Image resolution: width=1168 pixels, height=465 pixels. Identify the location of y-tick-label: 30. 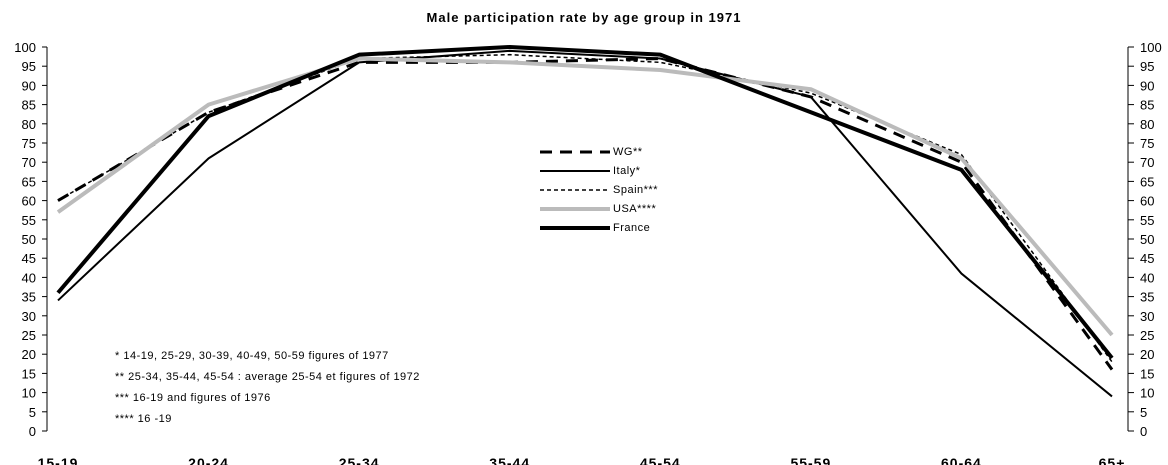
(29, 316).